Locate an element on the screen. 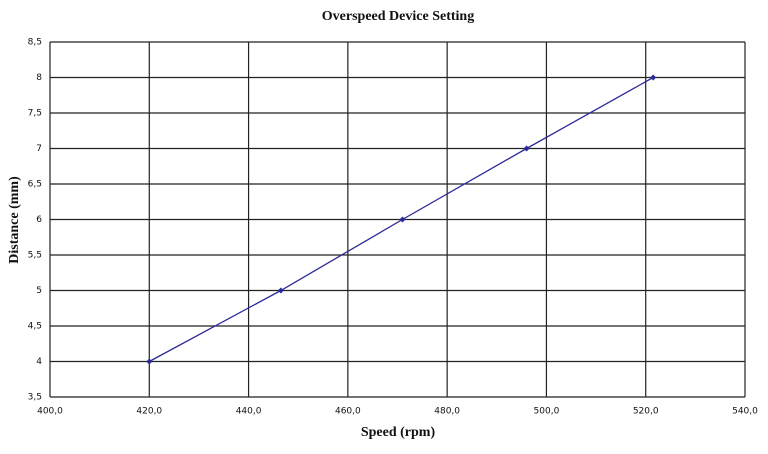 The image size is (768, 454). y-tick-label: 7 is located at coordinates (39, 149).